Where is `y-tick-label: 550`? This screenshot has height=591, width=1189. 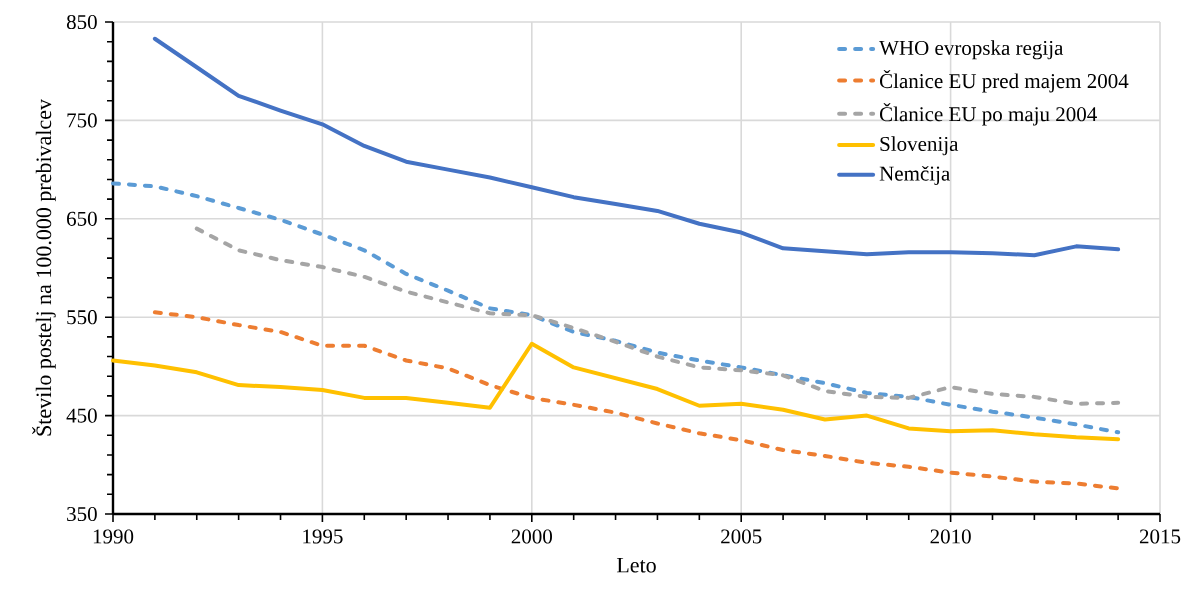 y-tick-label: 550 is located at coordinates (82, 317).